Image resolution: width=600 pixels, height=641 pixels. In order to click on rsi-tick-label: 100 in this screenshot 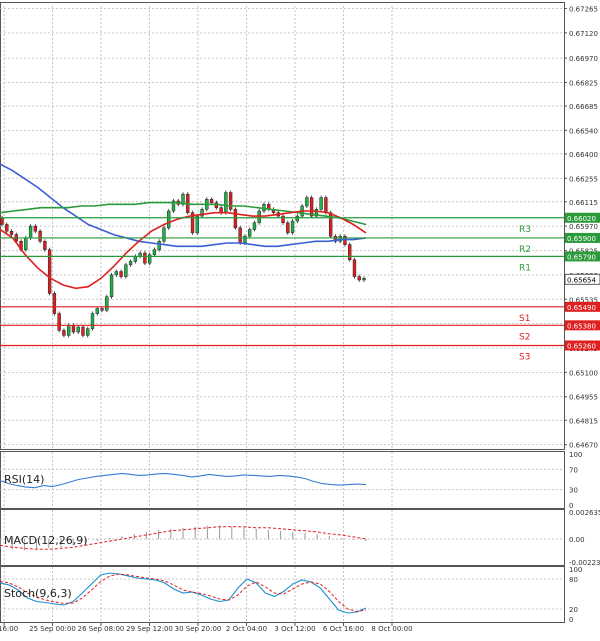, I will do `click(575, 455)`.